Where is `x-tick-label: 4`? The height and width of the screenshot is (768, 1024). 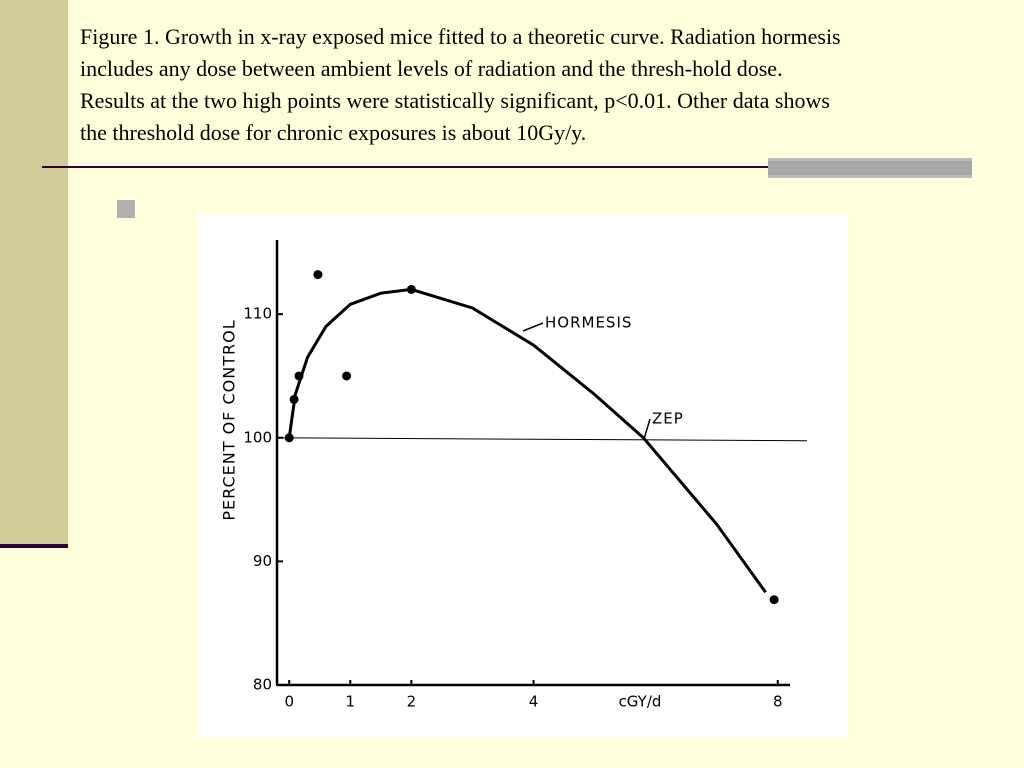
x-tick-label: 4 is located at coordinates (534, 702).